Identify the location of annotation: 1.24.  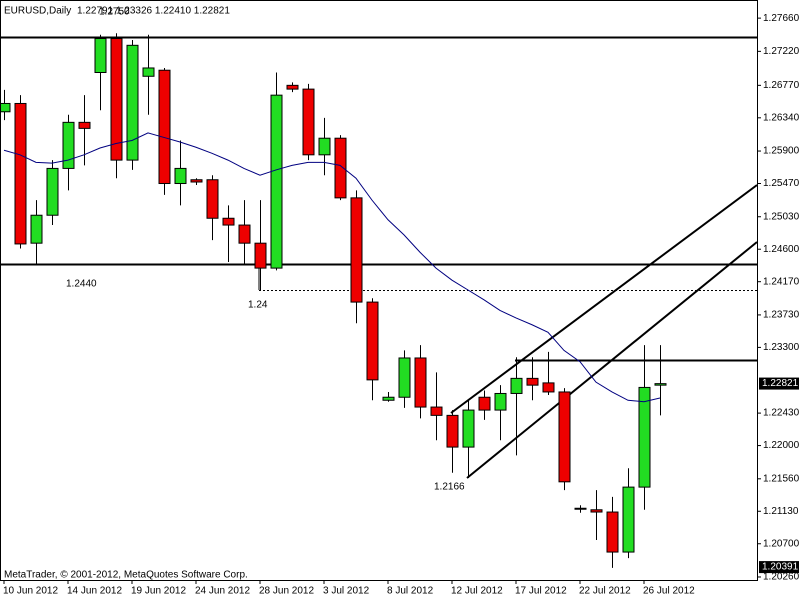
(258, 305).